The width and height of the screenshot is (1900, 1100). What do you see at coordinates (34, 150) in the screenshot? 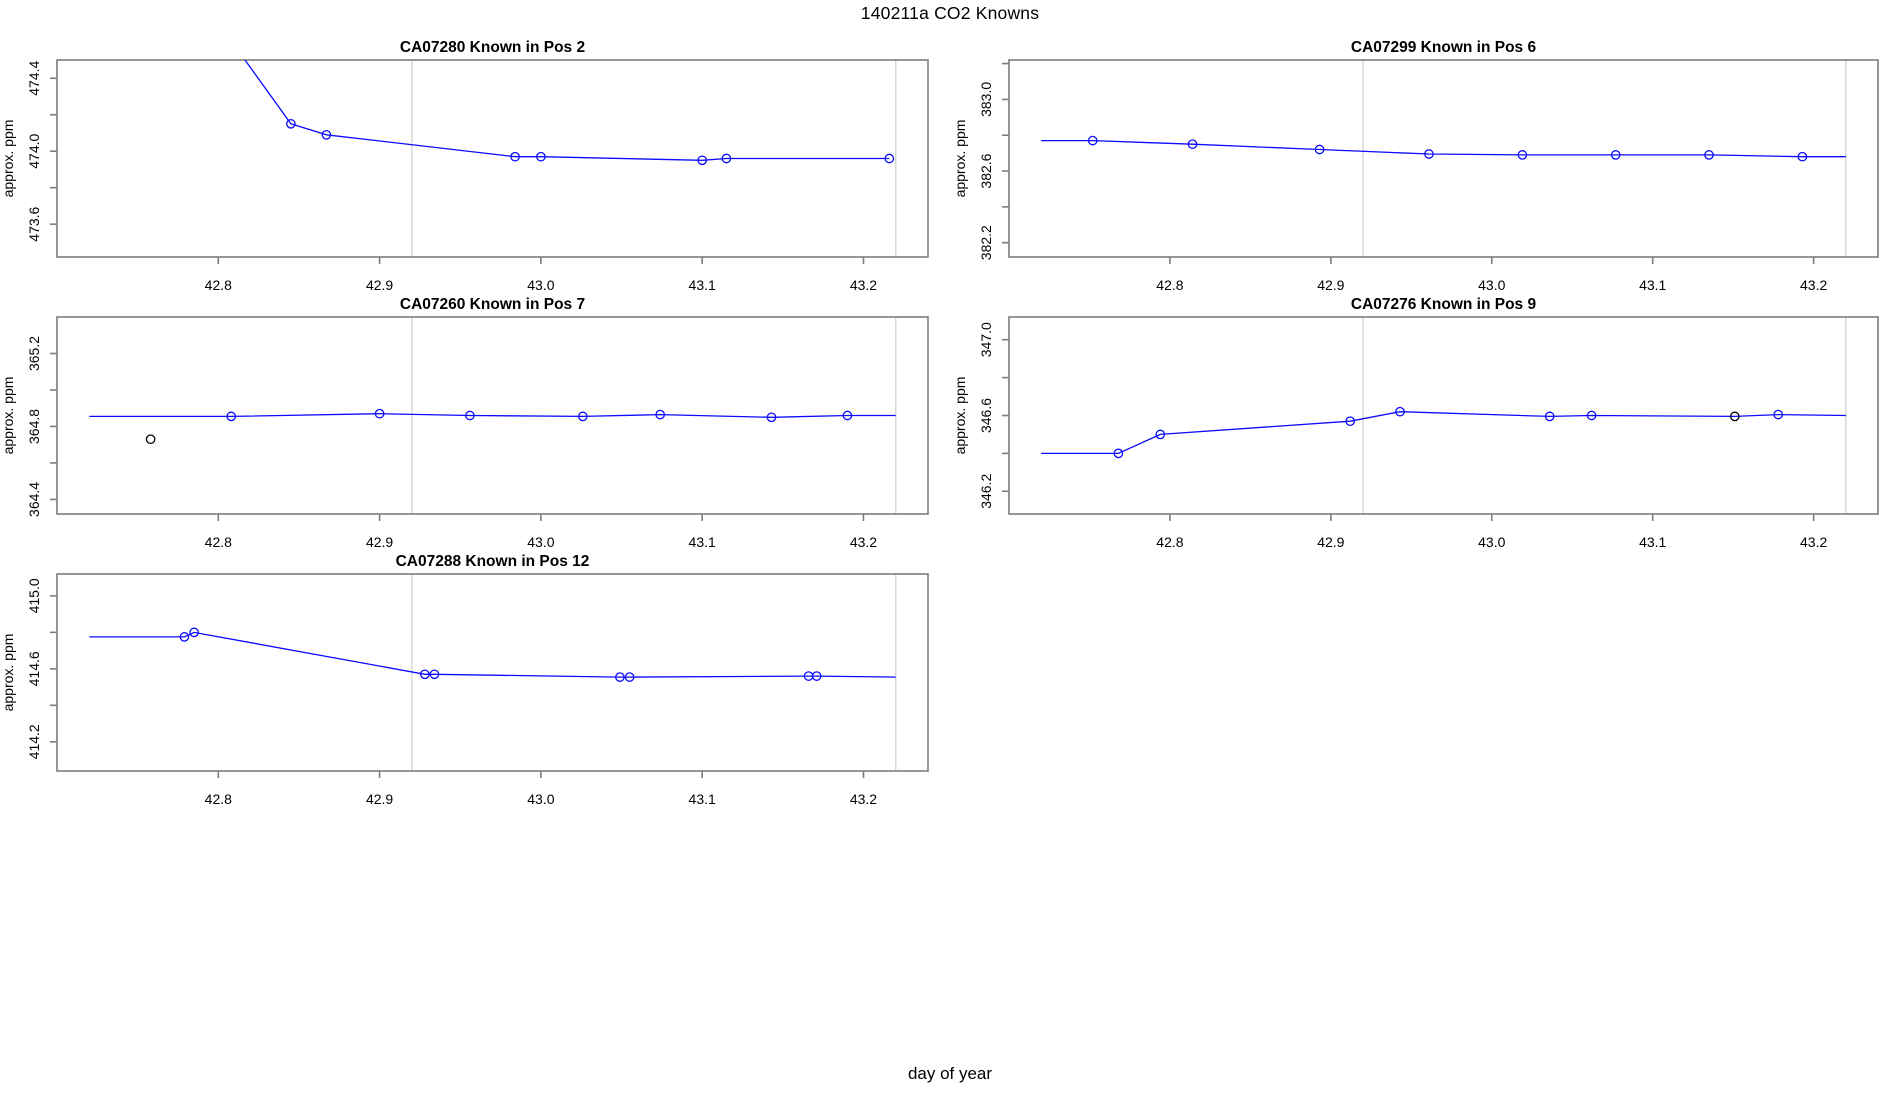
I see `y-tick-label: 474.0` at bounding box center [34, 150].